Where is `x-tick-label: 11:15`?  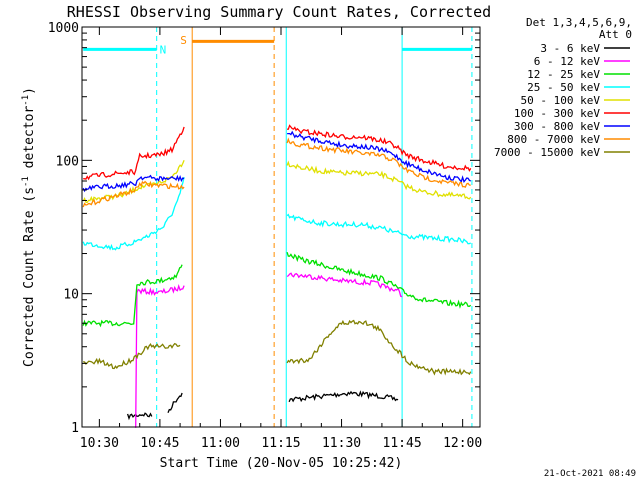
x-tick-label: 11:15 is located at coordinates (280, 443).